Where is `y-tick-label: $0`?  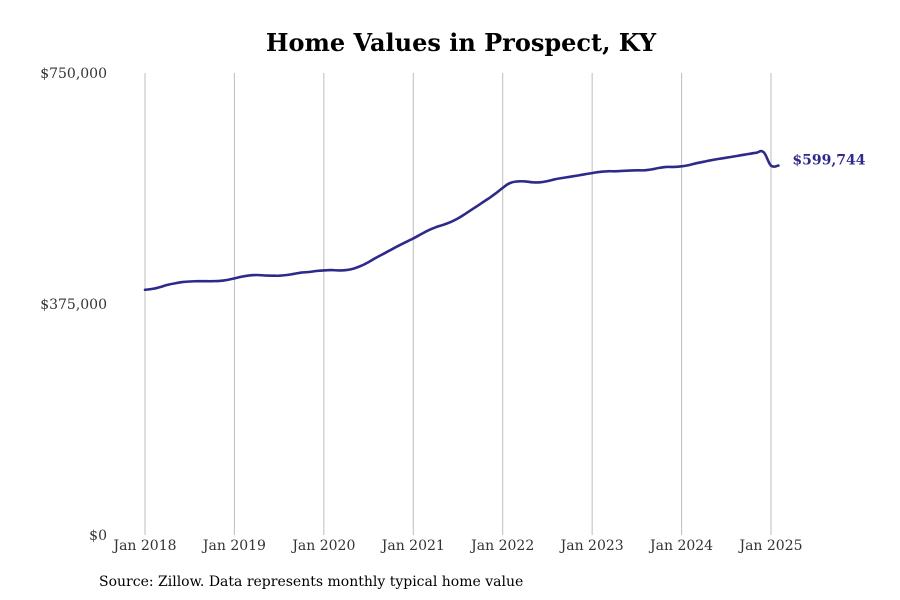
y-tick-label: $0 is located at coordinates (98, 536).